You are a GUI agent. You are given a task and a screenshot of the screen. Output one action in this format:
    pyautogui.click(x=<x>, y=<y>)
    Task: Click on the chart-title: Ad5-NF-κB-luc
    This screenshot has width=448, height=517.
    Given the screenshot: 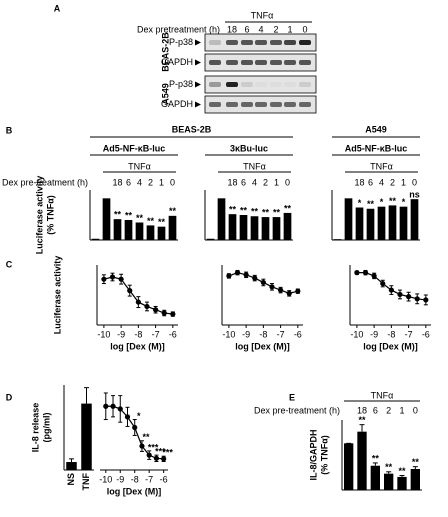 What is the action you would take?
    pyautogui.click(x=134, y=148)
    